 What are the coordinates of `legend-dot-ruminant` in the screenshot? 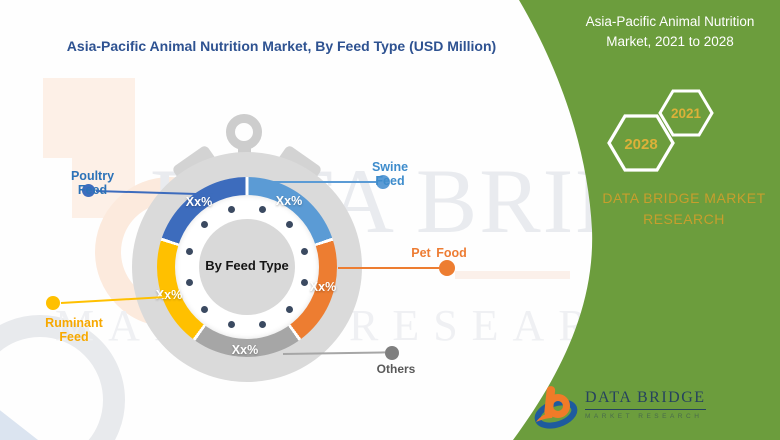 It's located at (53, 303).